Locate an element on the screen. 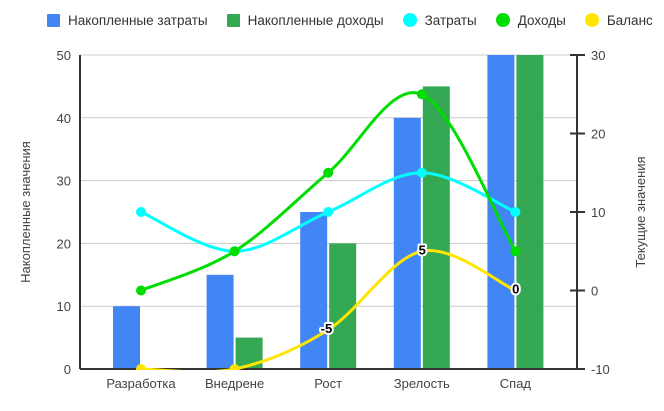 The image size is (664, 411). legend-item-cumulative-revenue: Накопленные доходы is located at coordinates (305, 20).